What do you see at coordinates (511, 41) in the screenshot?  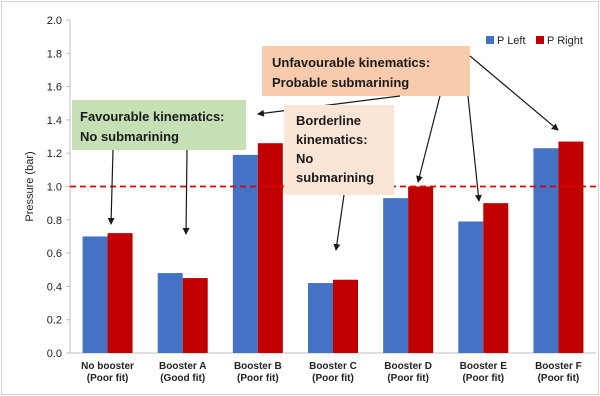 I see `legend-label: P Left` at bounding box center [511, 41].